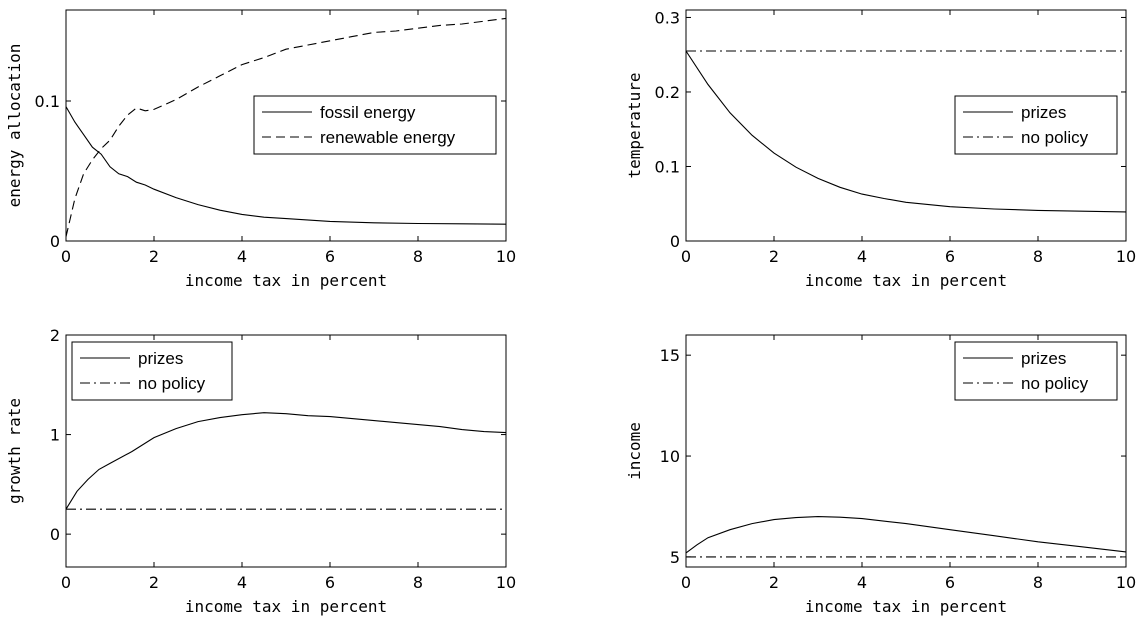 The height and width of the screenshot is (620, 1146). What do you see at coordinates (667, 92) in the screenshot?
I see `y-tick-label: 0.2` at bounding box center [667, 92].